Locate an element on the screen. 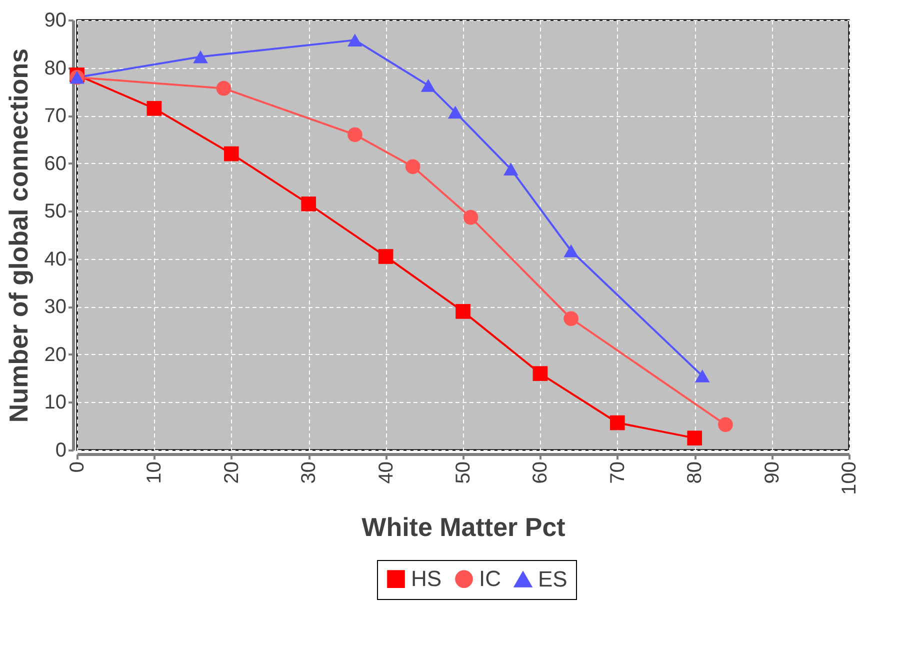 This screenshot has width=897, height=650. y-tick-label: 90 is located at coordinates (55, 21).